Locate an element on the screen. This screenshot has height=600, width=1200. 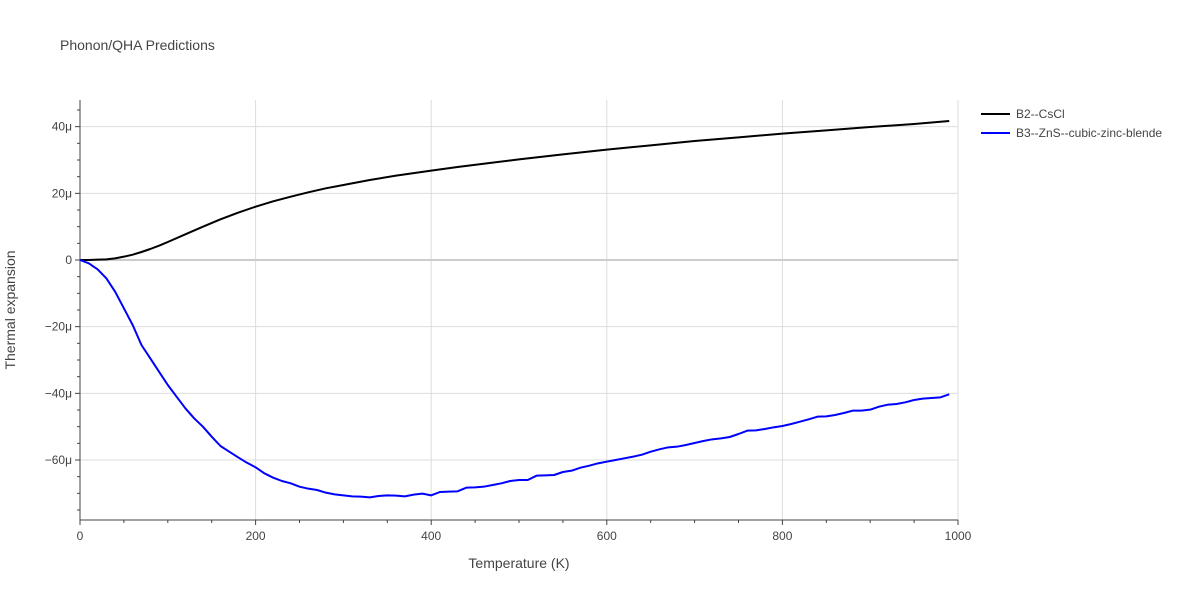
y-tick-label: 20μ is located at coordinates (62, 193).